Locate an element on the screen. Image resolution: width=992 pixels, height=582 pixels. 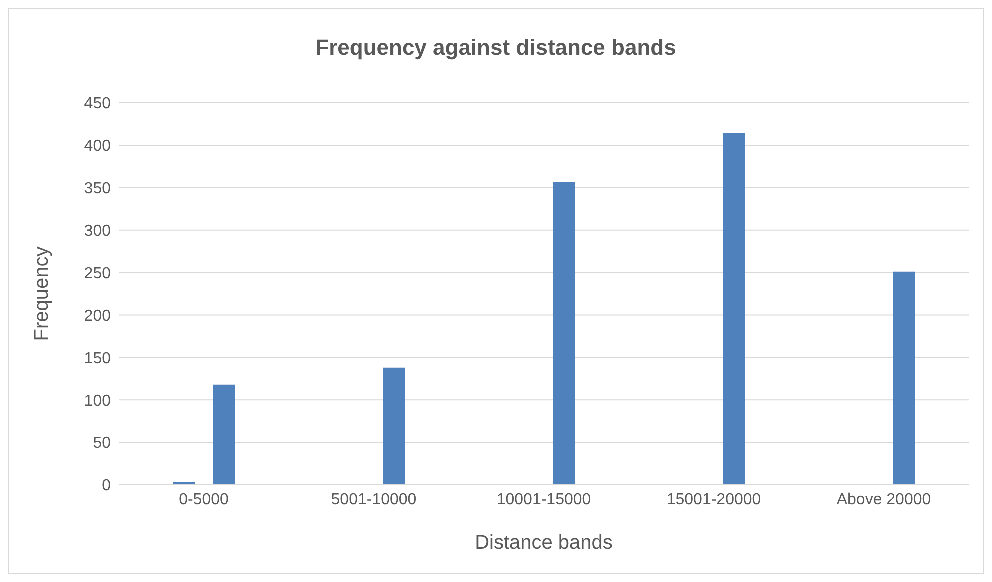
chart-title: Frequency against distance bands is located at coordinates (496, 48).